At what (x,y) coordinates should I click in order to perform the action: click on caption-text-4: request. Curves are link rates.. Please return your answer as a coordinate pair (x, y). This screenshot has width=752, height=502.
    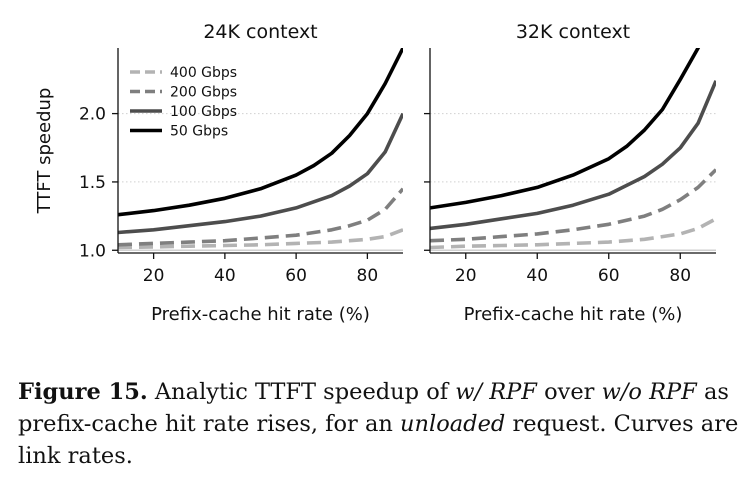
    Looking at the image, I should click on (378, 440).